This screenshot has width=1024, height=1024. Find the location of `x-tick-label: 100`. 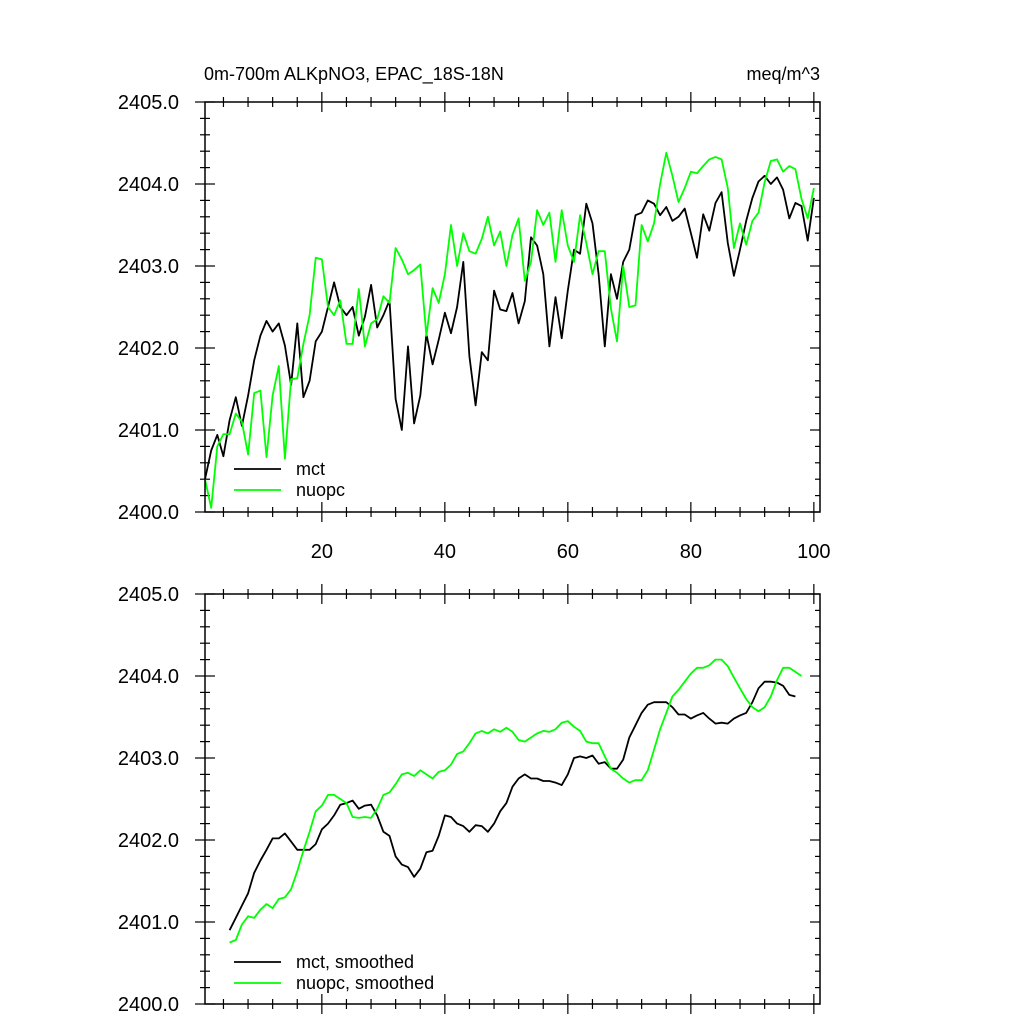

x-tick-label: 100 is located at coordinates (813, 552).